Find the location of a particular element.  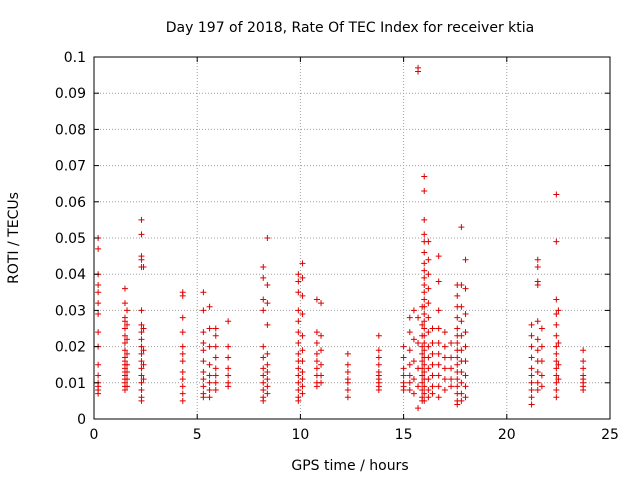

y-tick-label: 0.03 is located at coordinates (70, 311).